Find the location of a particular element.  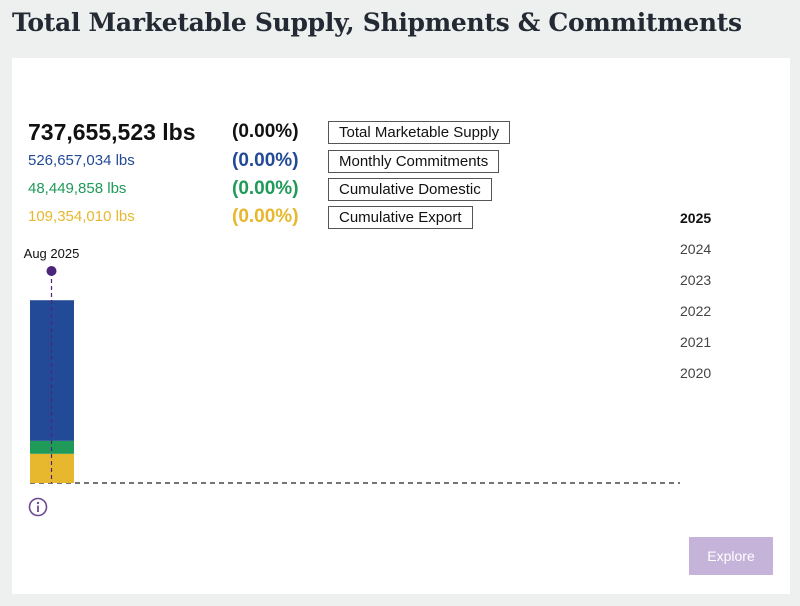

year-option-2024: 2024 is located at coordinates (696, 249).